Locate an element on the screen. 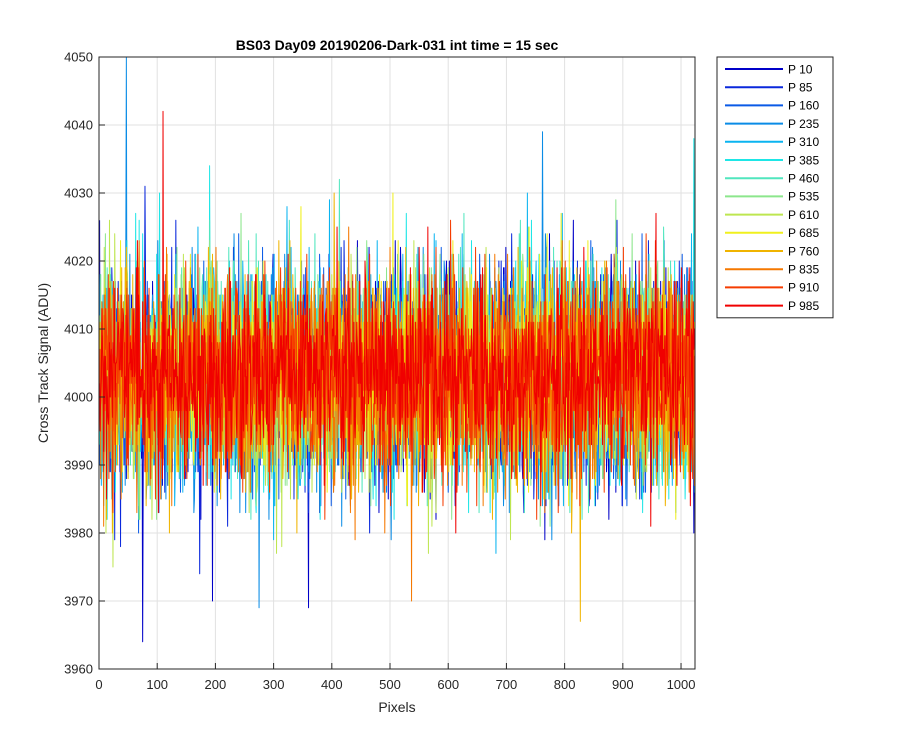  x-tick-label: 300 is located at coordinates (274, 684).